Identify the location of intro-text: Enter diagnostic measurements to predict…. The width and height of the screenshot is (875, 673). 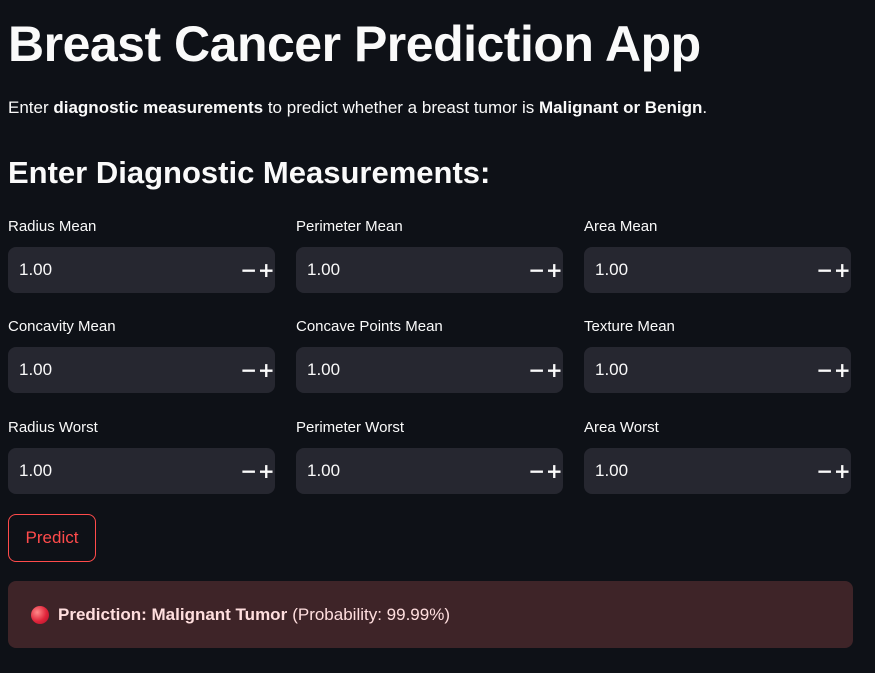
(357, 108).